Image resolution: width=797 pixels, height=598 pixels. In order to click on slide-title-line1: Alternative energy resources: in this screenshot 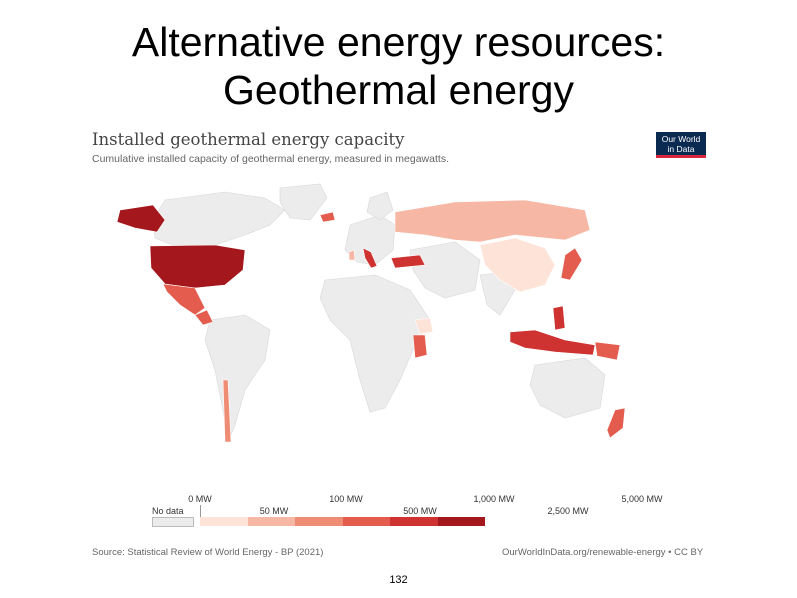, I will do `click(398, 42)`.